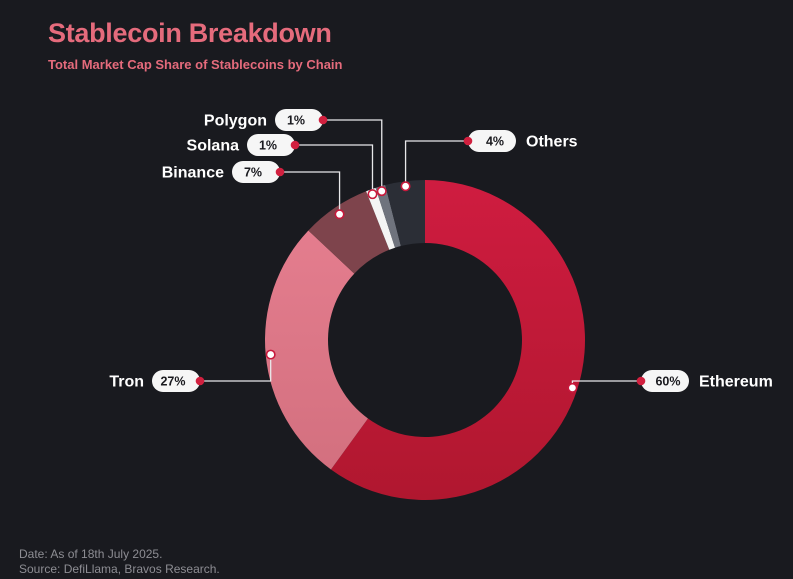  What do you see at coordinates (296, 121) in the screenshot?
I see `value-label-polygon: 1%` at bounding box center [296, 121].